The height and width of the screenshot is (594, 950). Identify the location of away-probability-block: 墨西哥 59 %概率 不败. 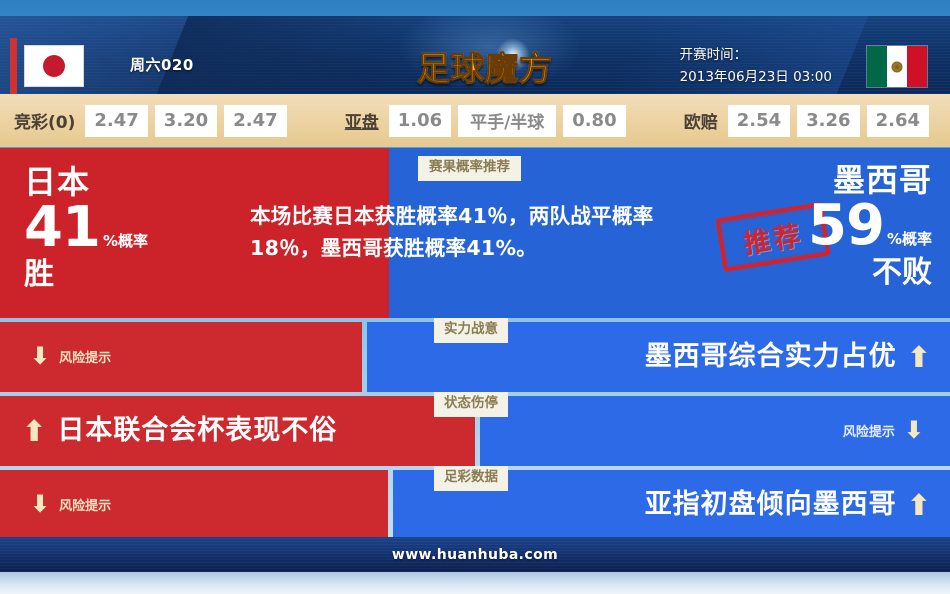
(870, 226).